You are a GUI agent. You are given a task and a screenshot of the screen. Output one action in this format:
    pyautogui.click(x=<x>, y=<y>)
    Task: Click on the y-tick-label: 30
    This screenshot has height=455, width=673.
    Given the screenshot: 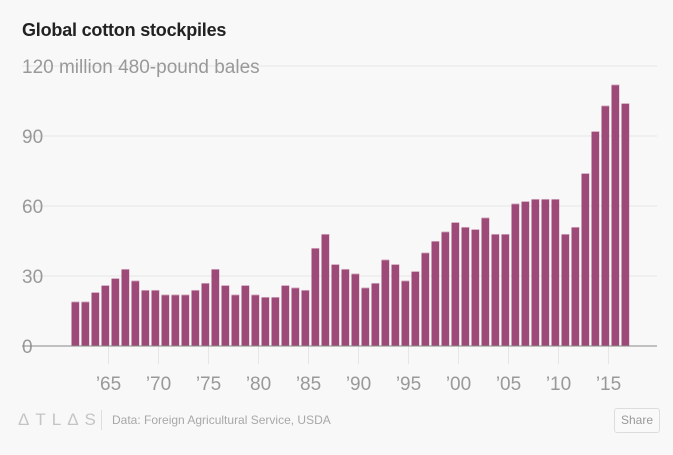 What is the action you would take?
    pyautogui.click(x=32, y=277)
    